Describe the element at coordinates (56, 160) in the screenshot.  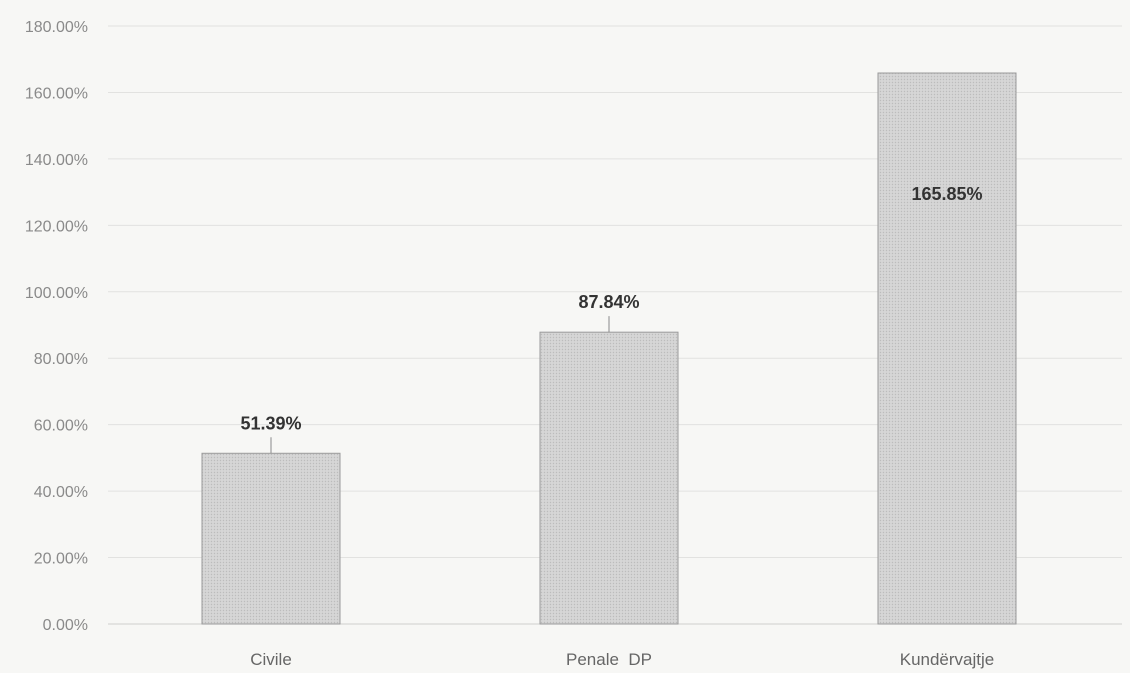
I see `y-tick-label: 140.00%` at that location.